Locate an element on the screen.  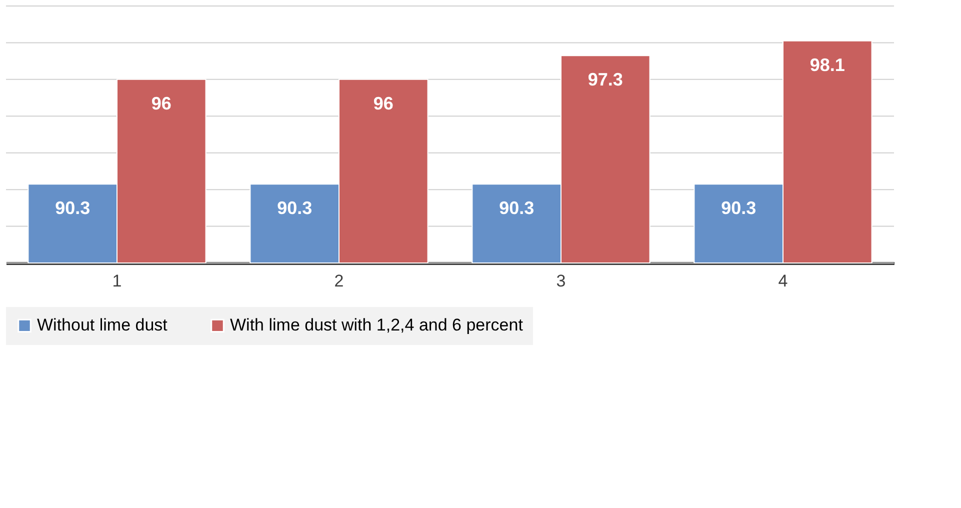
legend-label: With lime dust with 1,2,4 and 6 percent is located at coordinates (377, 325).